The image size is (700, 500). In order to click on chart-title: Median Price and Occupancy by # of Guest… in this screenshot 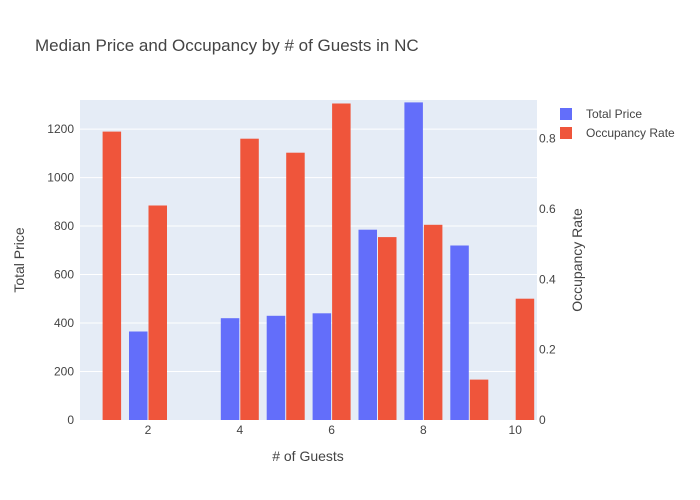, I will do `click(227, 45)`.